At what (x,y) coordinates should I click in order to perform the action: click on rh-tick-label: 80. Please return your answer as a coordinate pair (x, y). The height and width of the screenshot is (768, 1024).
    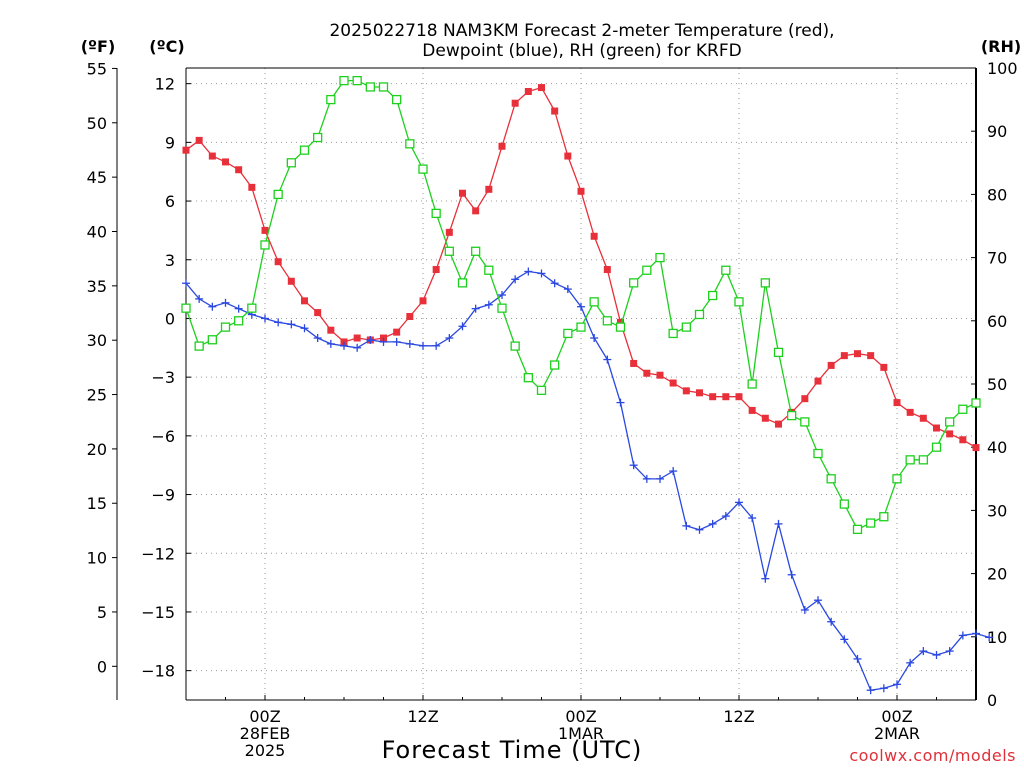
    Looking at the image, I should click on (997, 194).